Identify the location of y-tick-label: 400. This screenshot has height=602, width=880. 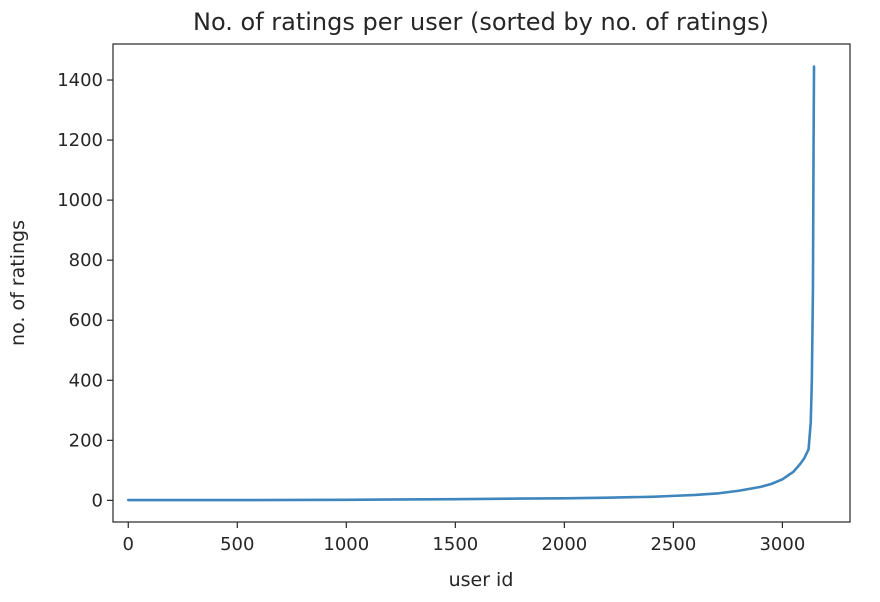
(86, 380).